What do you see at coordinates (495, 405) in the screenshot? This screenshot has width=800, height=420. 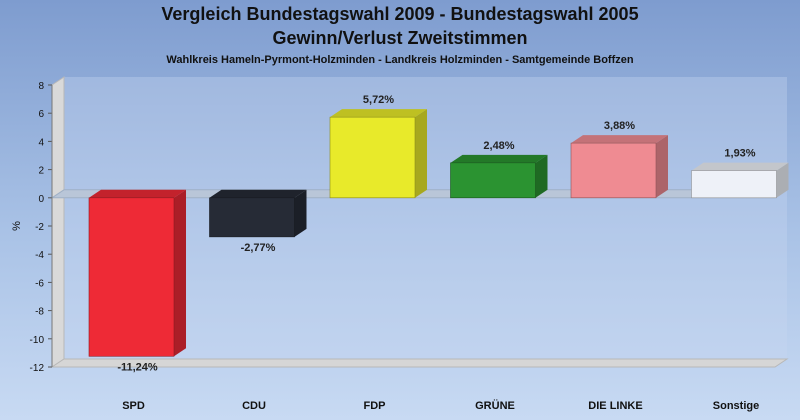 I see `x-tick-label: GRÜNE` at bounding box center [495, 405].